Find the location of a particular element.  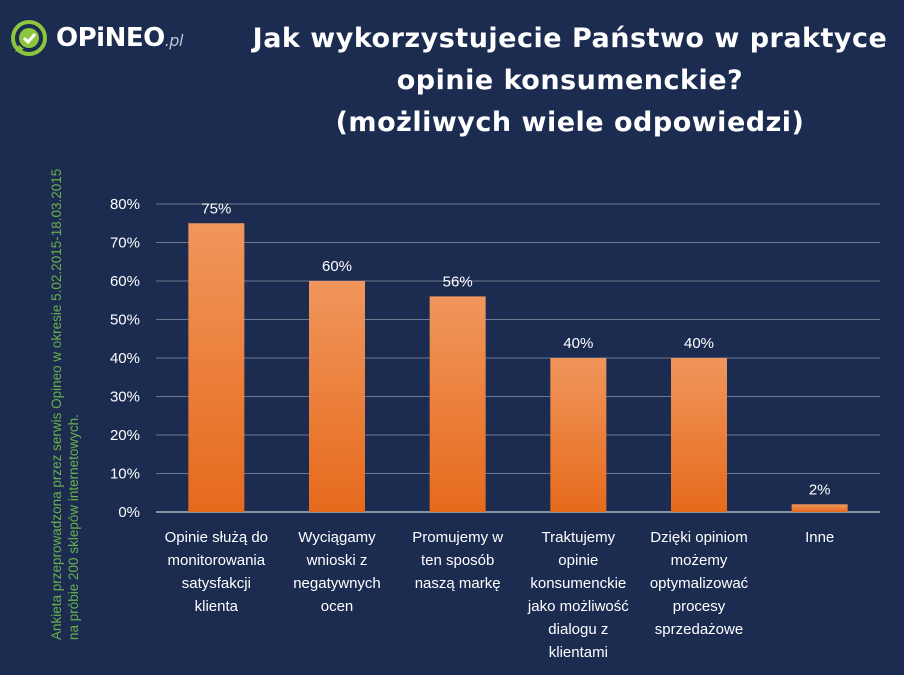

category-label: Opinie służą do is located at coordinates (216, 537).